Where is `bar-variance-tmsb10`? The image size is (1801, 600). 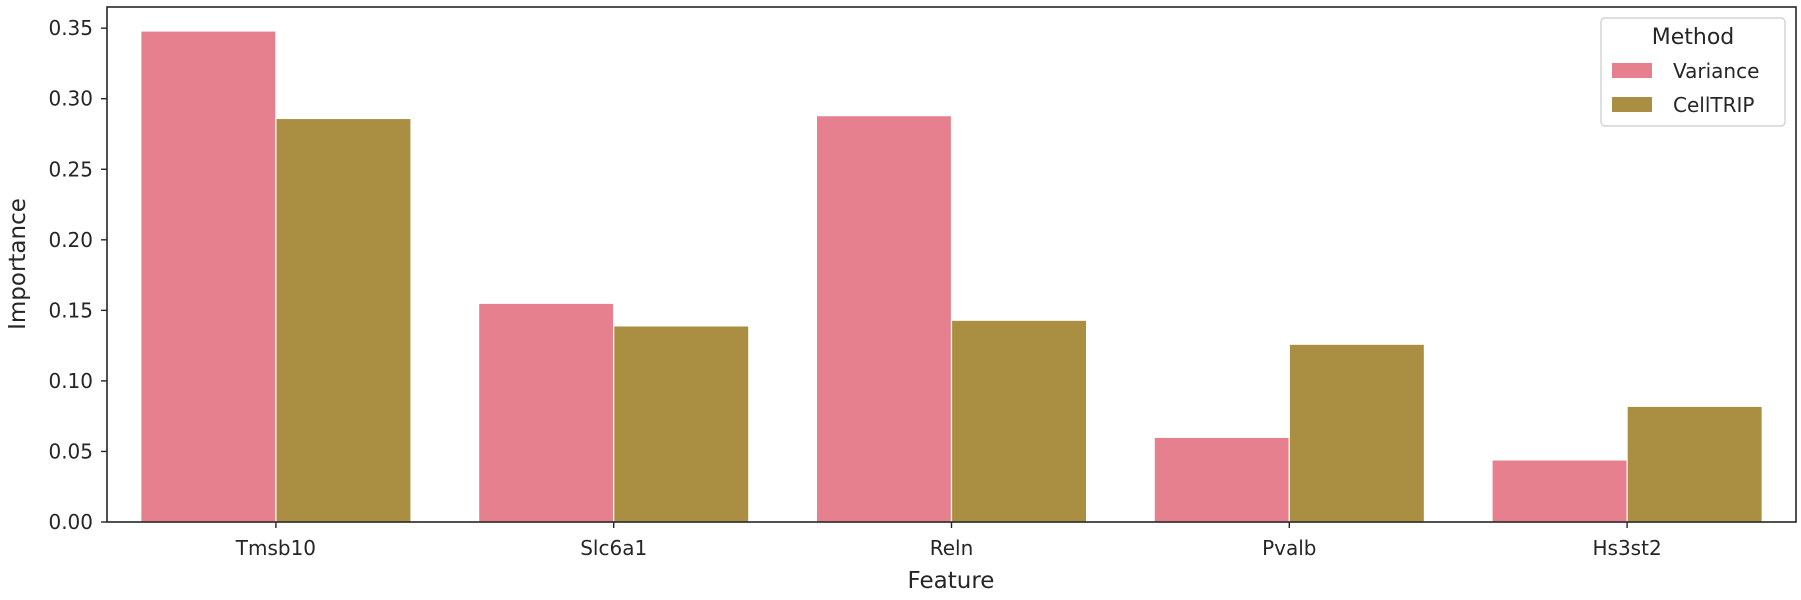
bar-variance-tmsb10 is located at coordinates (208, 276).